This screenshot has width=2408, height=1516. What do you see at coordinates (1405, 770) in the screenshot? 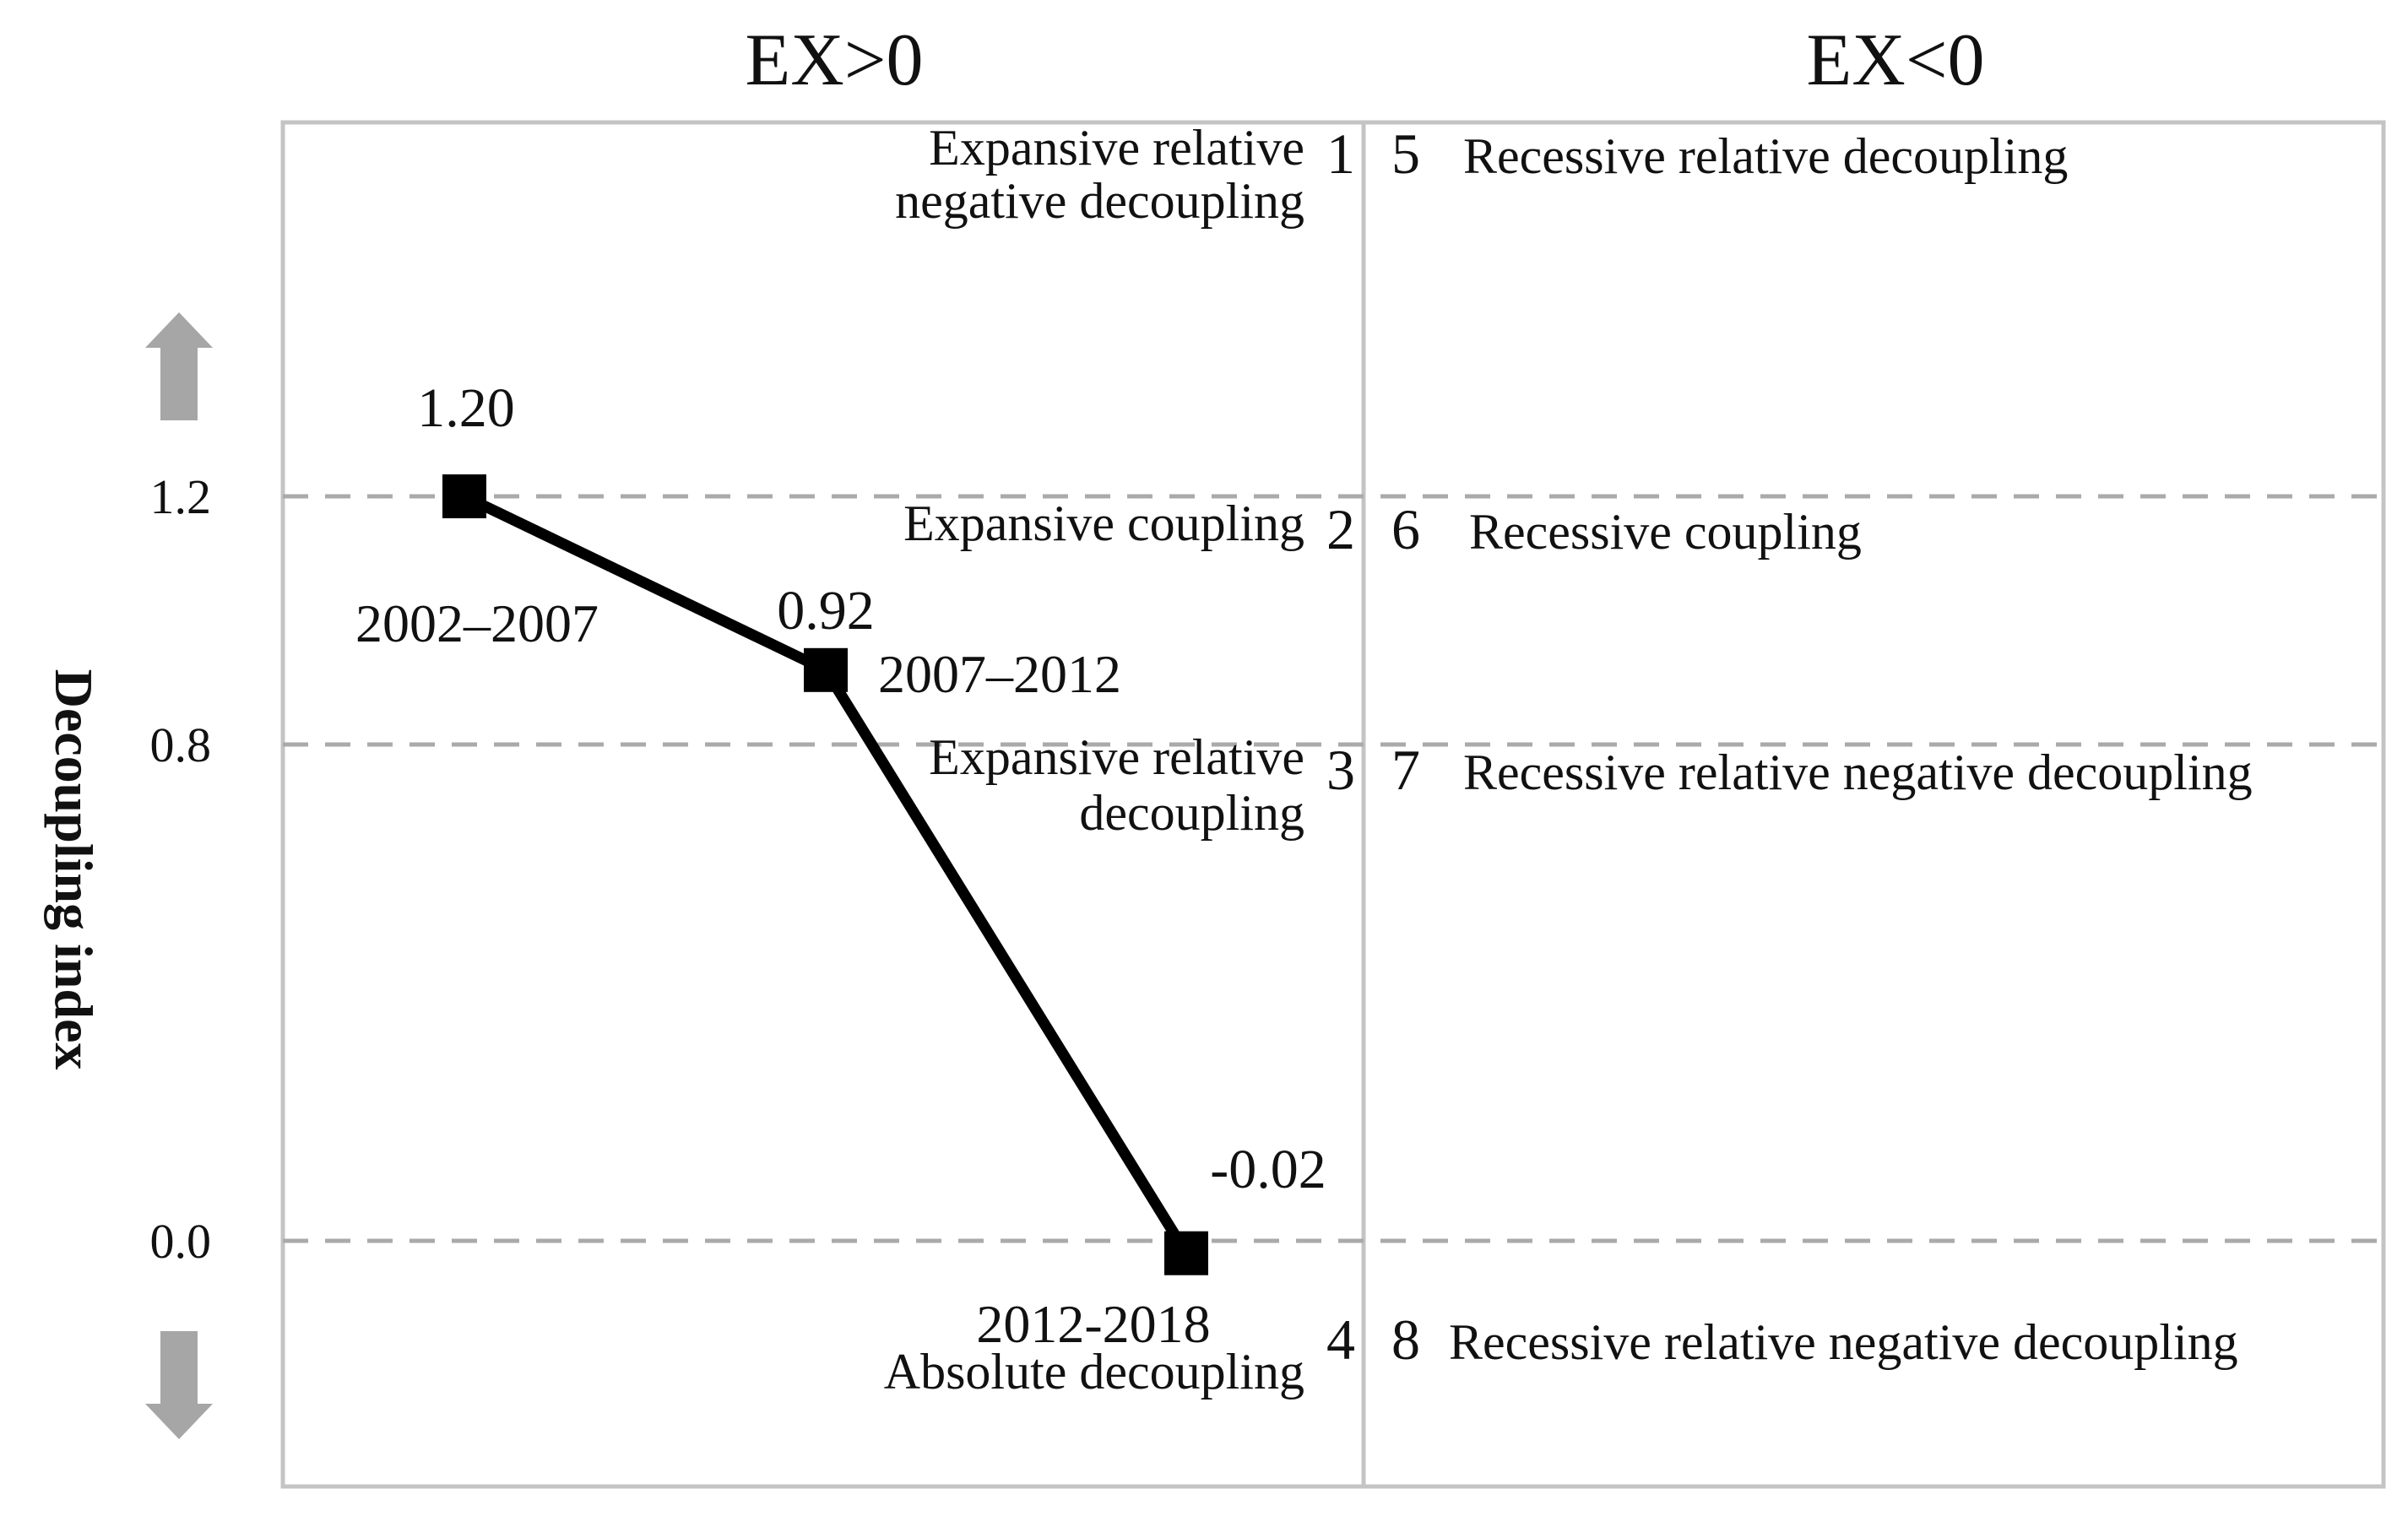
I see `zone-number: 7` at bounding box center [1405, 770].